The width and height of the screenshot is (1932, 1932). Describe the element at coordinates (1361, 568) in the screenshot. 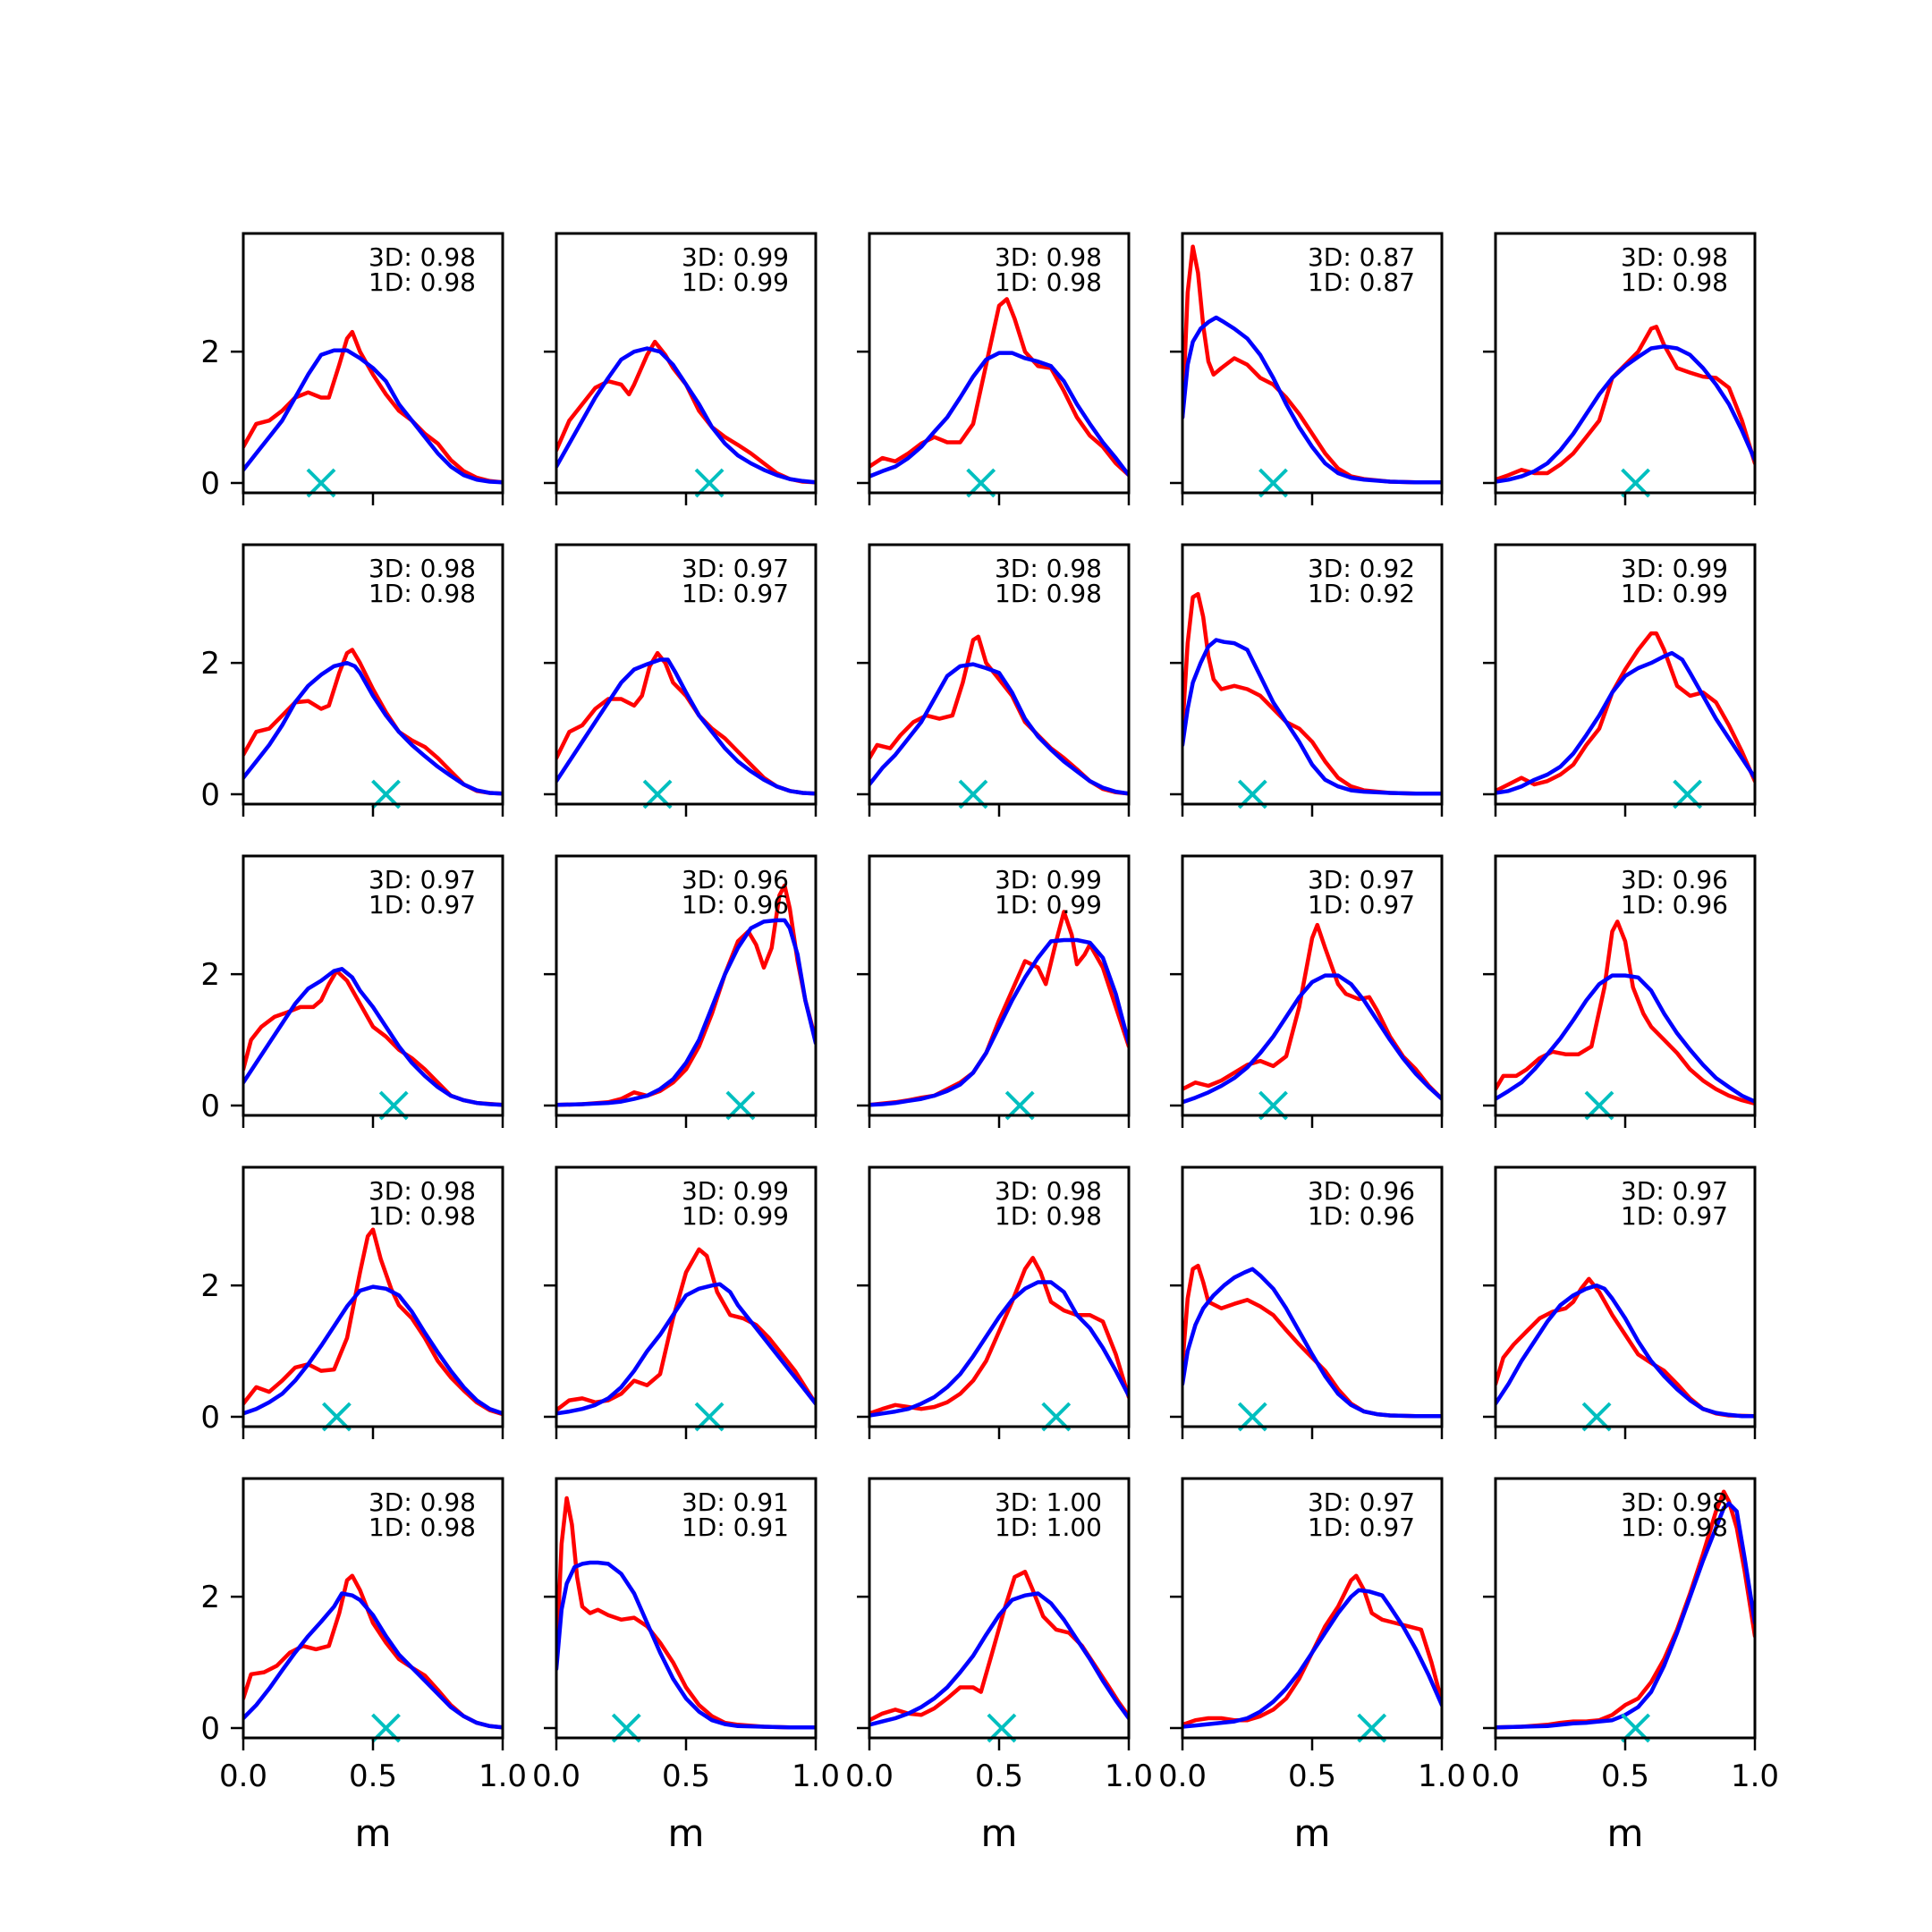

I see `stat-3d: 3D: 0.92` at that location.